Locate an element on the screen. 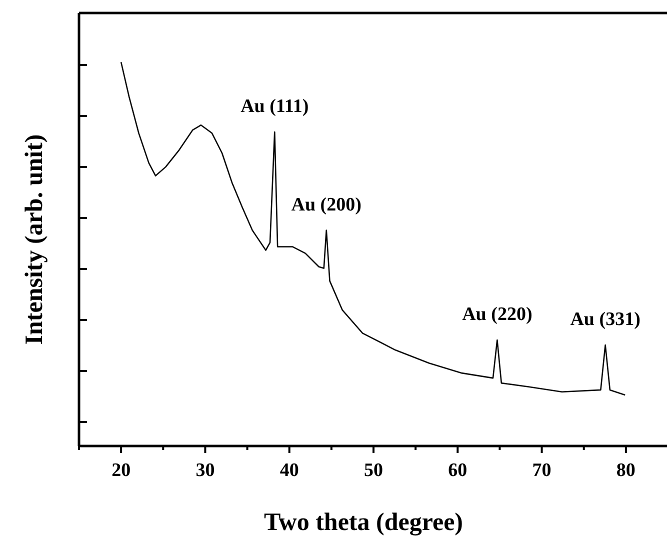 The width and height of the screenshot is (667, 546). x-tick-label: 40 is located at coordinates (289, 470).